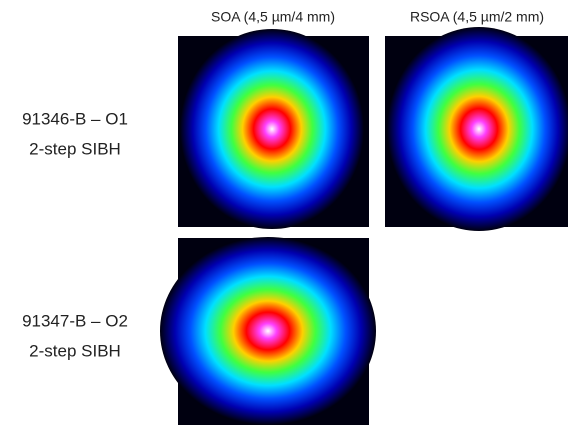 The width and height of the screenshot is (568, 425). Describe the element at coordinates (75, 320) in the screenshot. I see `row-label: 91347-B – O2` at that location.